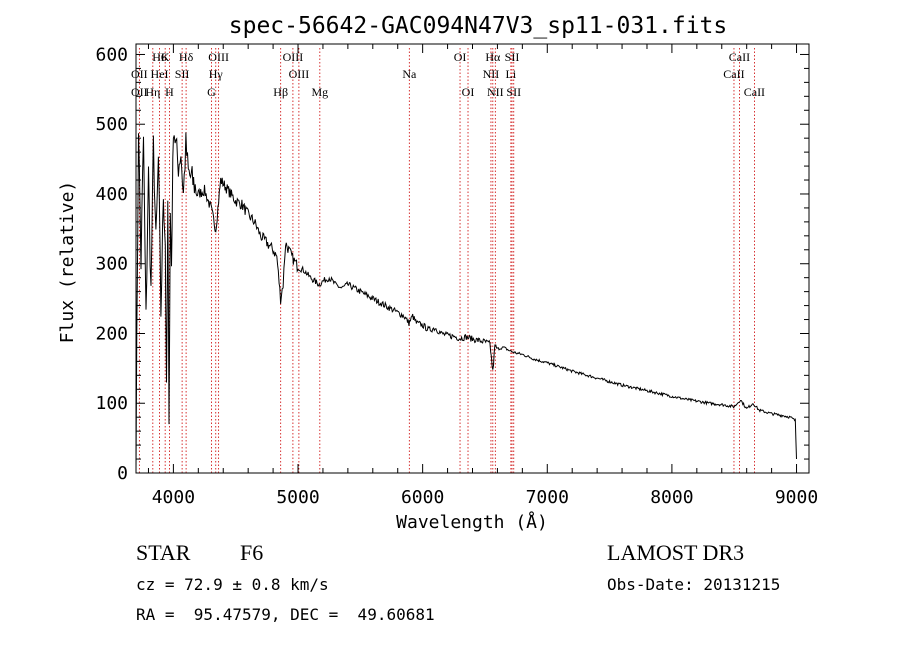 The height and width of the screenshot is (649, 900). I want to click on obs-date: Obs-Date: 20131215, so click(693, 584).